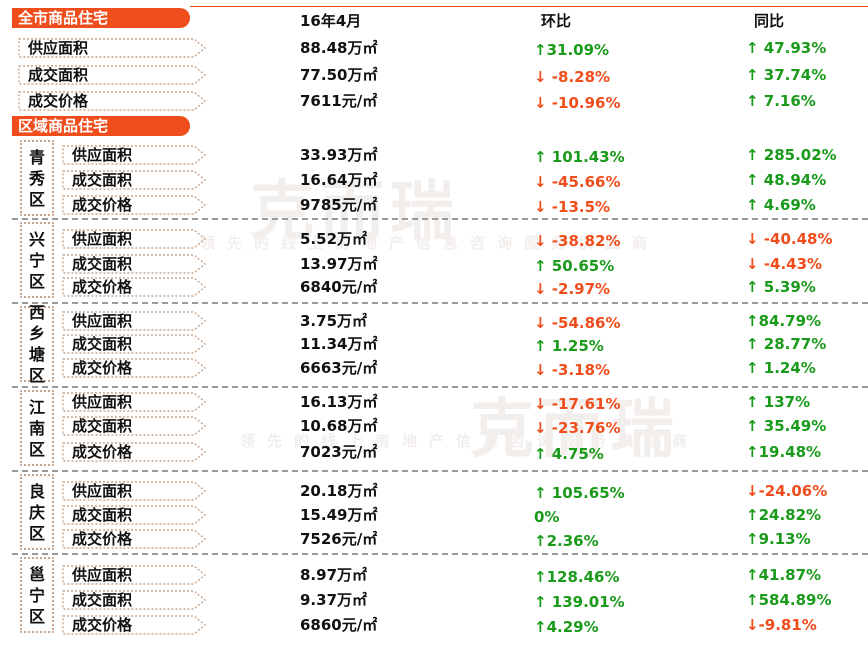 The width and height of the screenshot is (868, 645). I want to click on cell-yoy: ↑9.13%, so click(778, 539).